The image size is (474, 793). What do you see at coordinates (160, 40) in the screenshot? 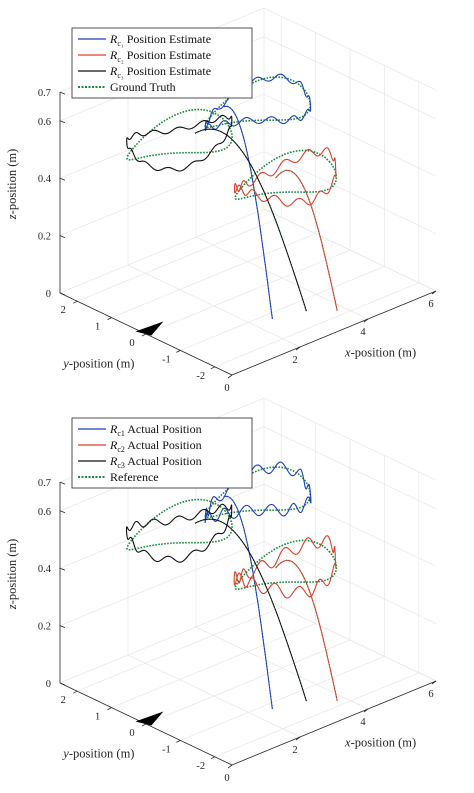
I see `legend-entry: Rc₁ Position Estimate` at bounding box center [160, 40].